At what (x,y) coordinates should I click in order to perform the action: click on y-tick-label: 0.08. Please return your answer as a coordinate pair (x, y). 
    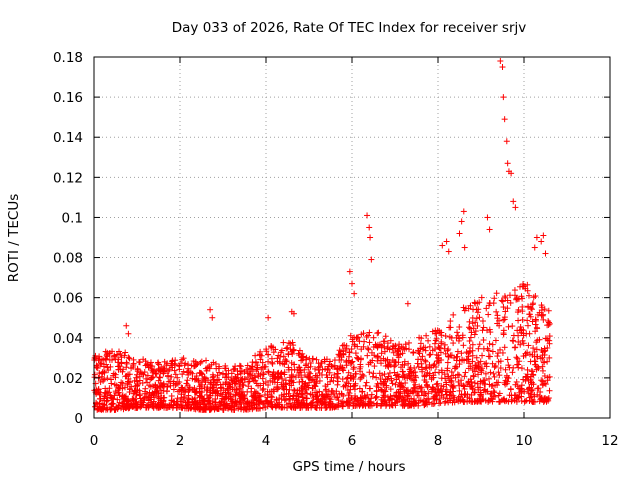
    Looking at the image, I should click on (68, 259).